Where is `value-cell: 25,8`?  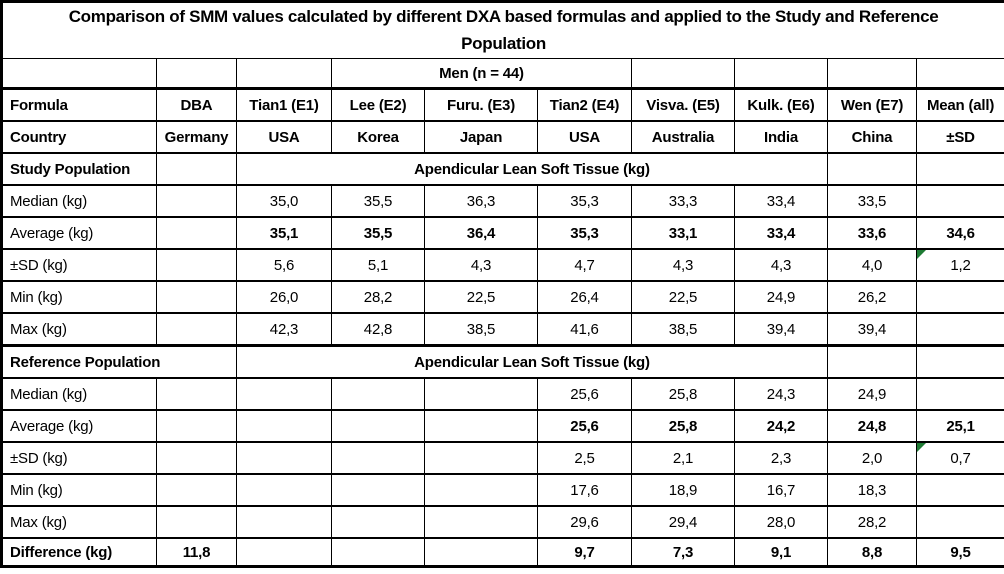
value-cell: 25,8 is located at coordinates (683, 426).